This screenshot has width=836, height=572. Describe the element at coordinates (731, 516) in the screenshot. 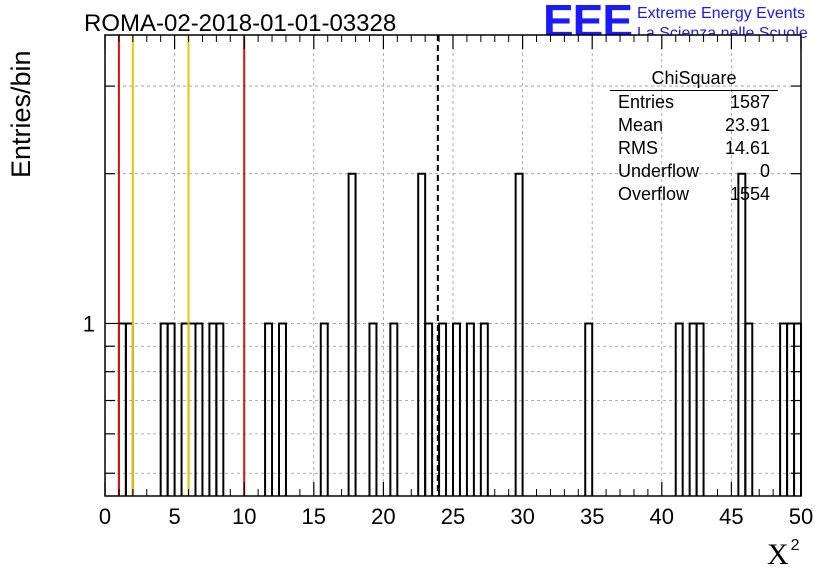

I see `x-tick-label: 45` at that location.